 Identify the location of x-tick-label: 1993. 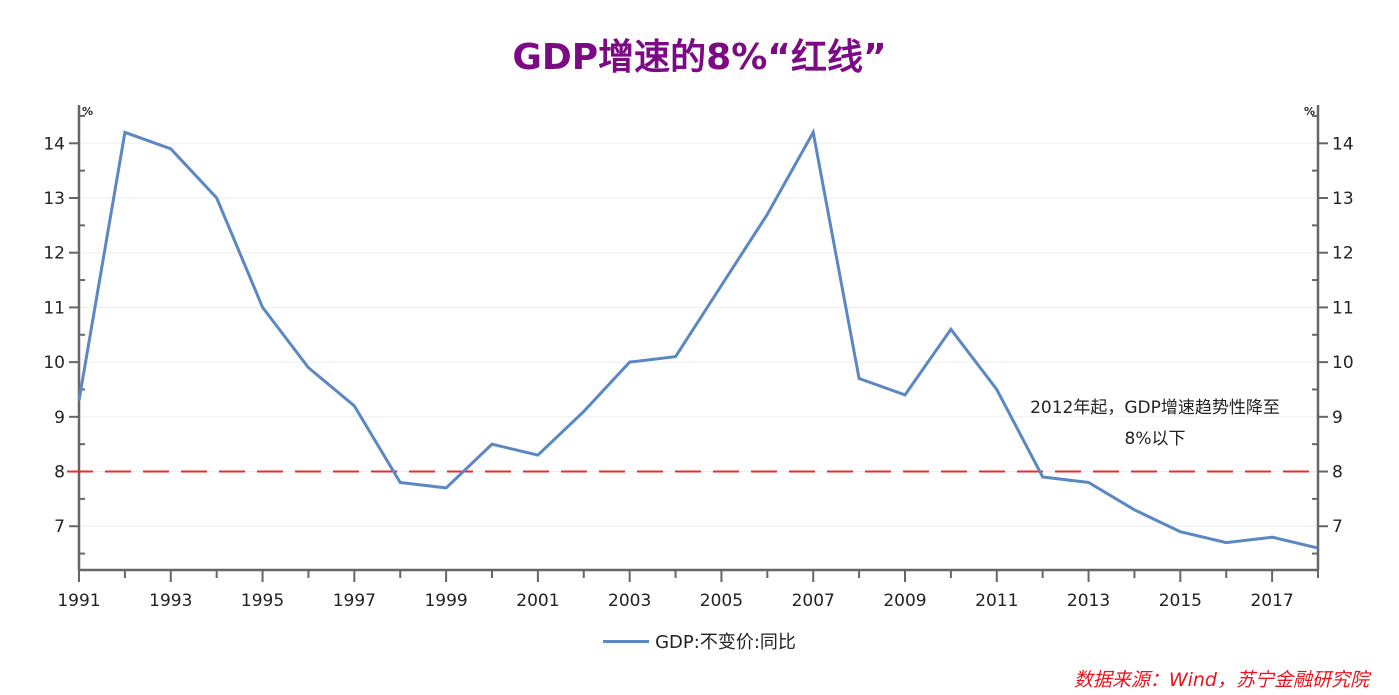
(170, 601).